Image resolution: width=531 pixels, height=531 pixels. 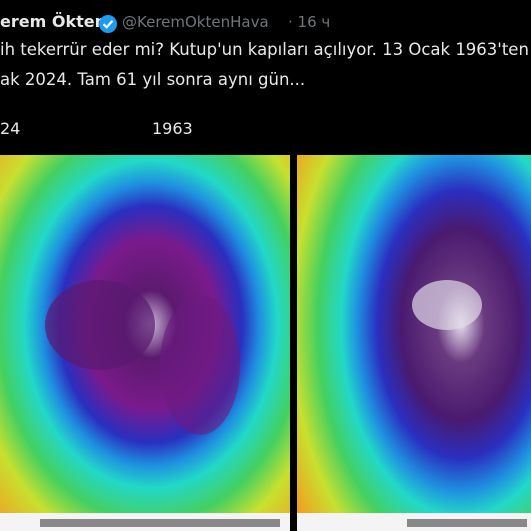 I want to click on image-label: 24, so click(x=10, y=128).